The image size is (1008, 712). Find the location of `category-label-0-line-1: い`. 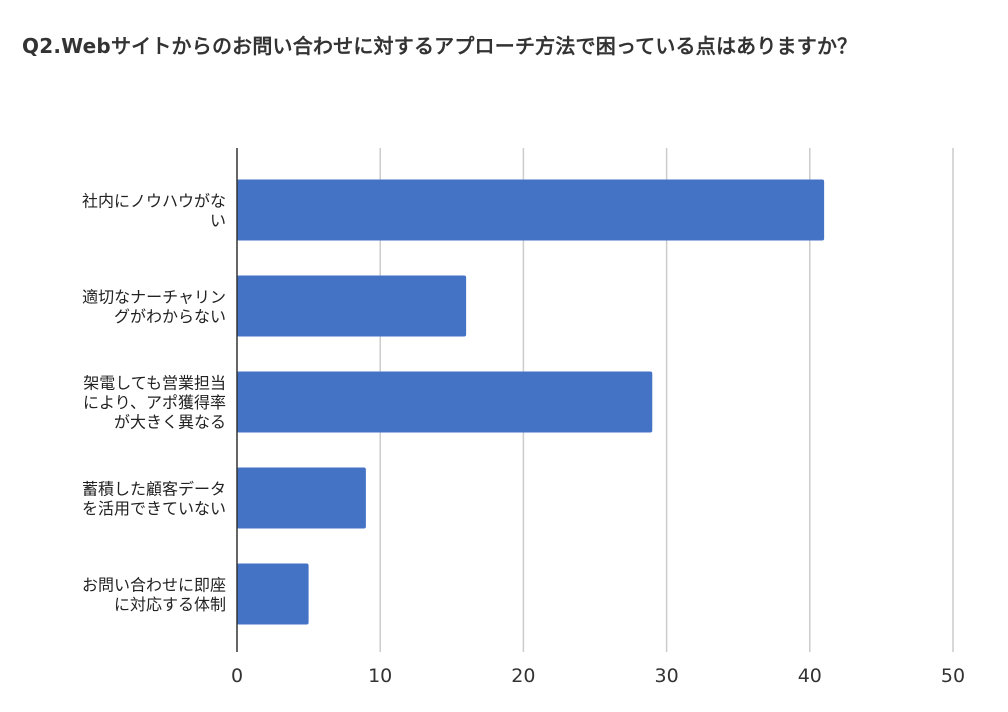

category-label-0-line-1: い is located at coordinates (218, 220).